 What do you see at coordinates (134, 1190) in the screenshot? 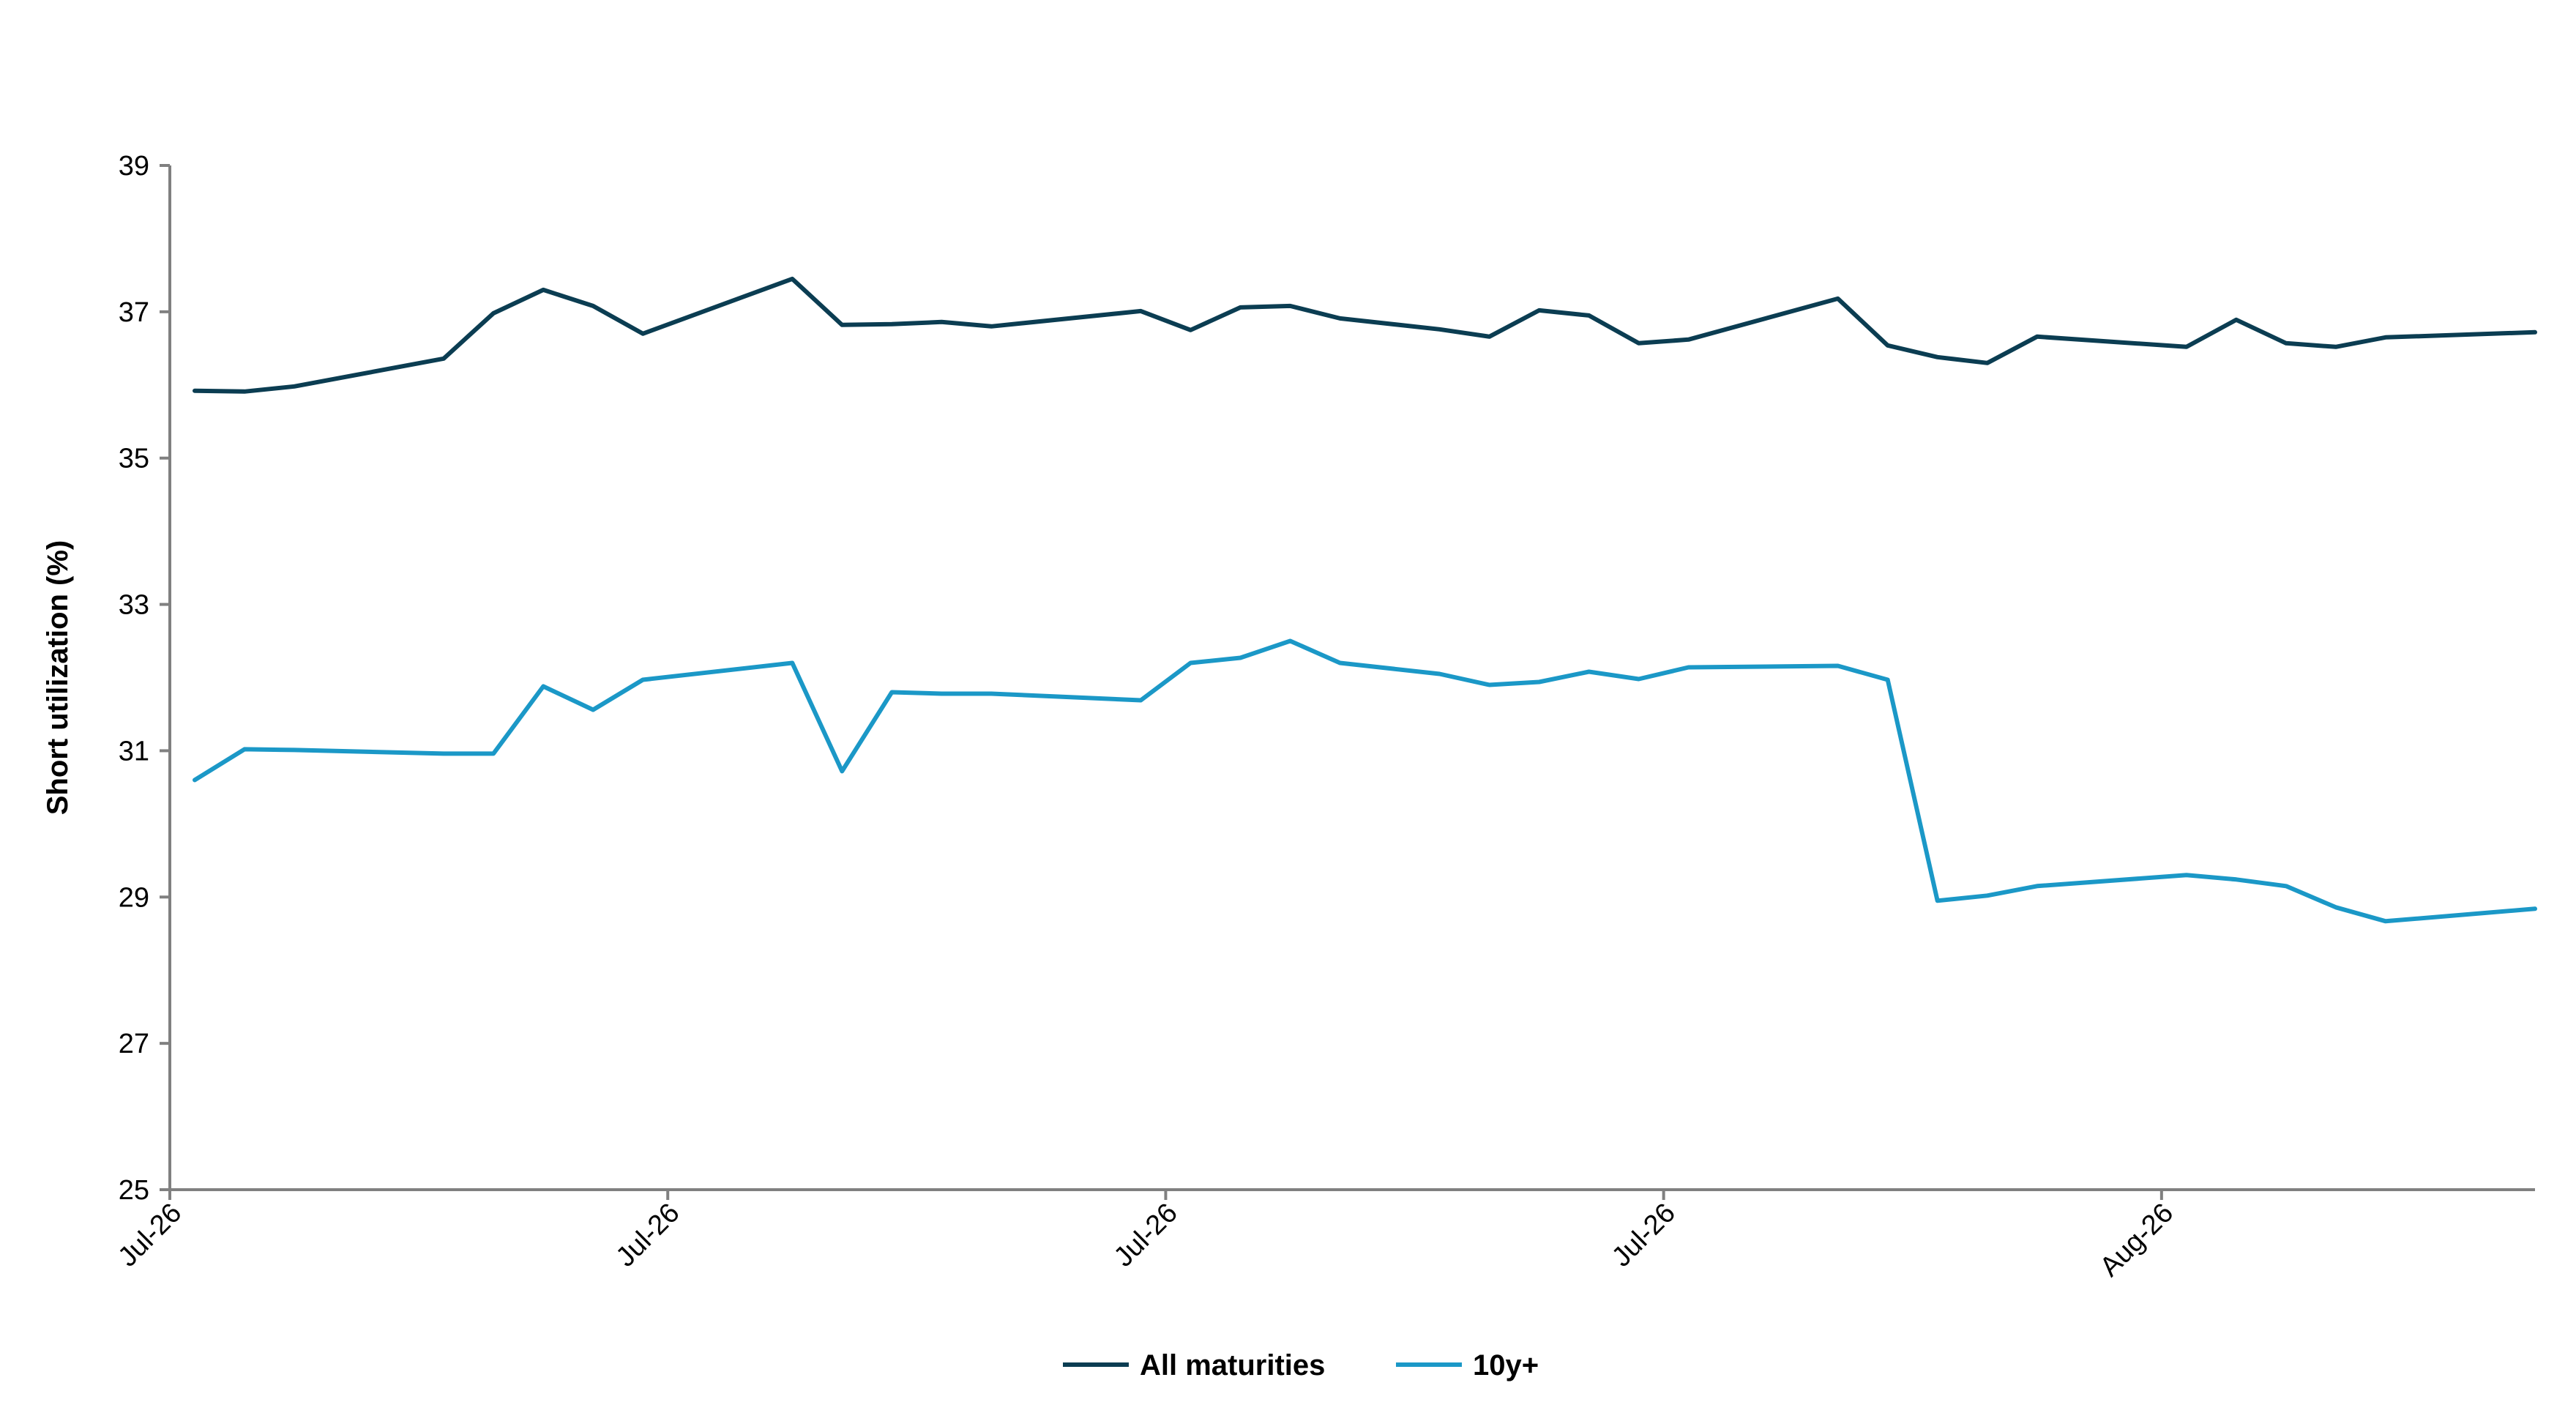
I see `y-tick-label: 25` at bounding box center [134, 1190].